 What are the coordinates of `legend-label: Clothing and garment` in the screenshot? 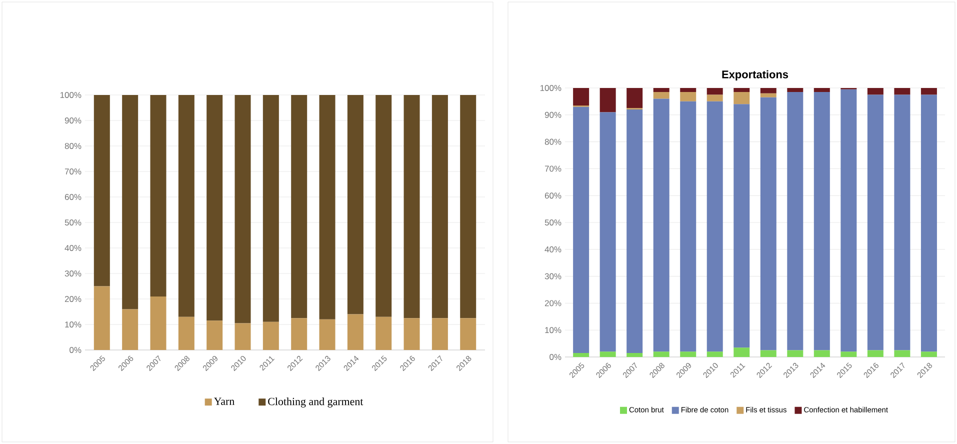 It's located at (316, 403).